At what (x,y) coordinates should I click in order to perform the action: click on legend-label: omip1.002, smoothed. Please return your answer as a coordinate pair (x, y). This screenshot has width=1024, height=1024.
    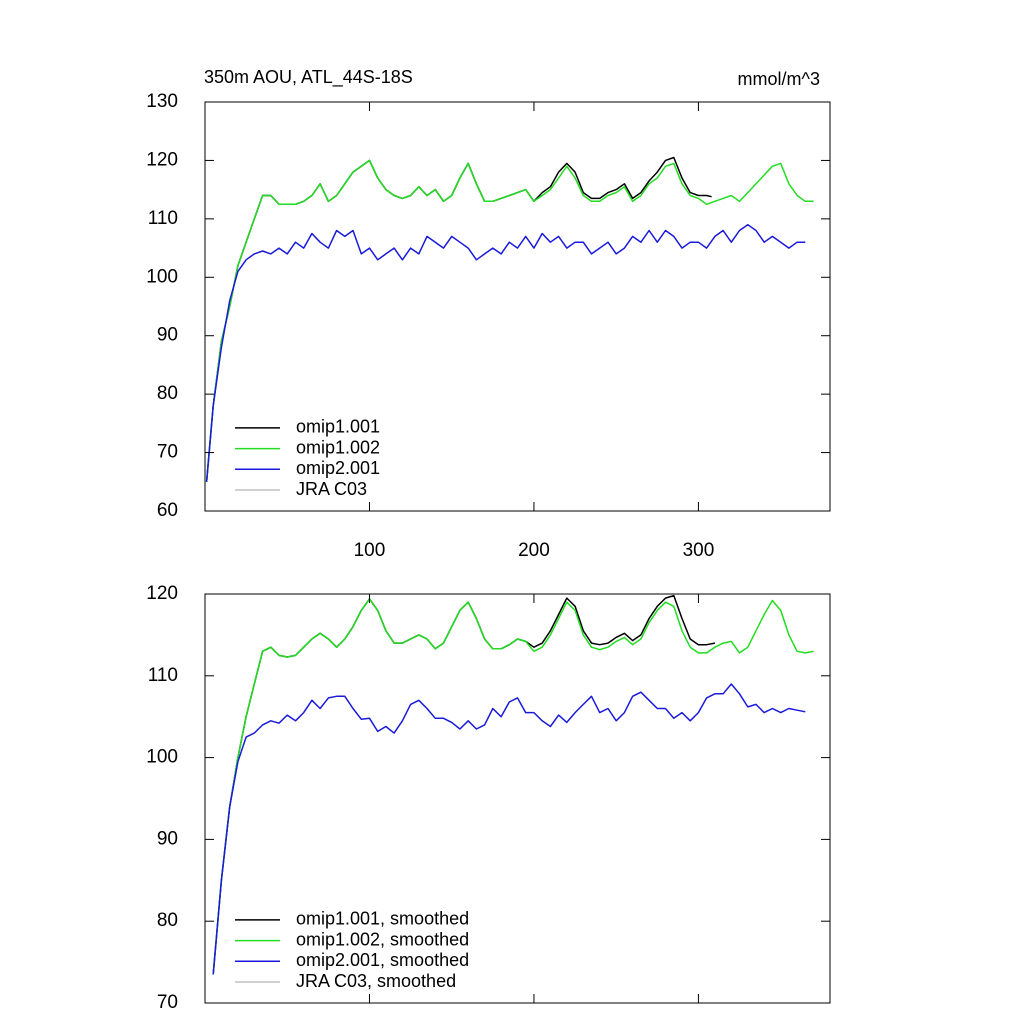
    Looking at the image, I should click on (382, 939).